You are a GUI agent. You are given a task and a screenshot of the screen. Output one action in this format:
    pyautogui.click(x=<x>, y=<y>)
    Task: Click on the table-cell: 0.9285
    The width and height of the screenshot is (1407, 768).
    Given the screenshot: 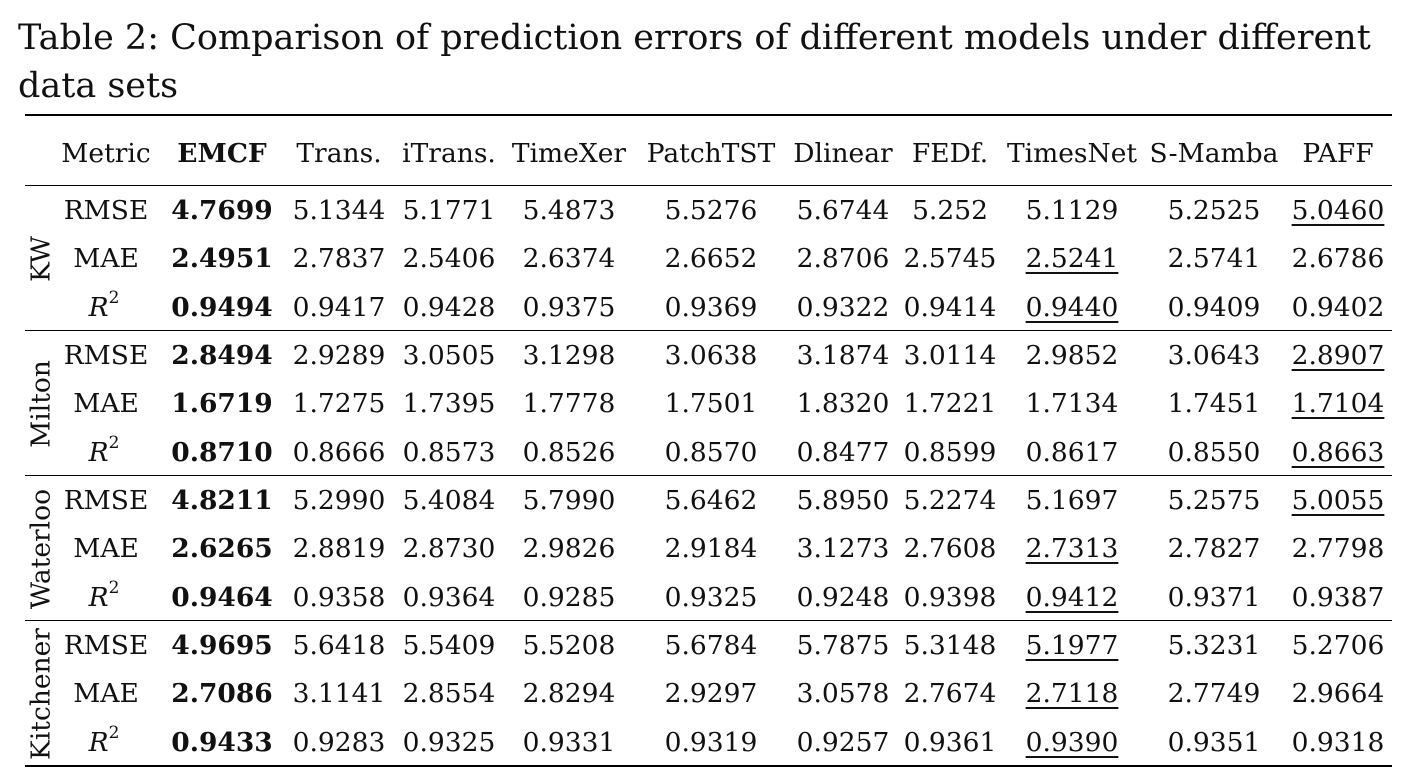 What is the action you would take?
    pyautogui.click(x=569, y=597)
    